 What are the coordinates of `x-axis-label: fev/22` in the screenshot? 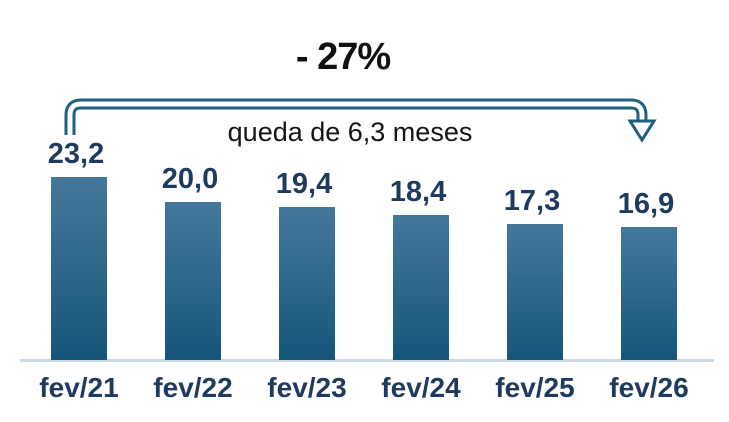 It's located at (193, 387).